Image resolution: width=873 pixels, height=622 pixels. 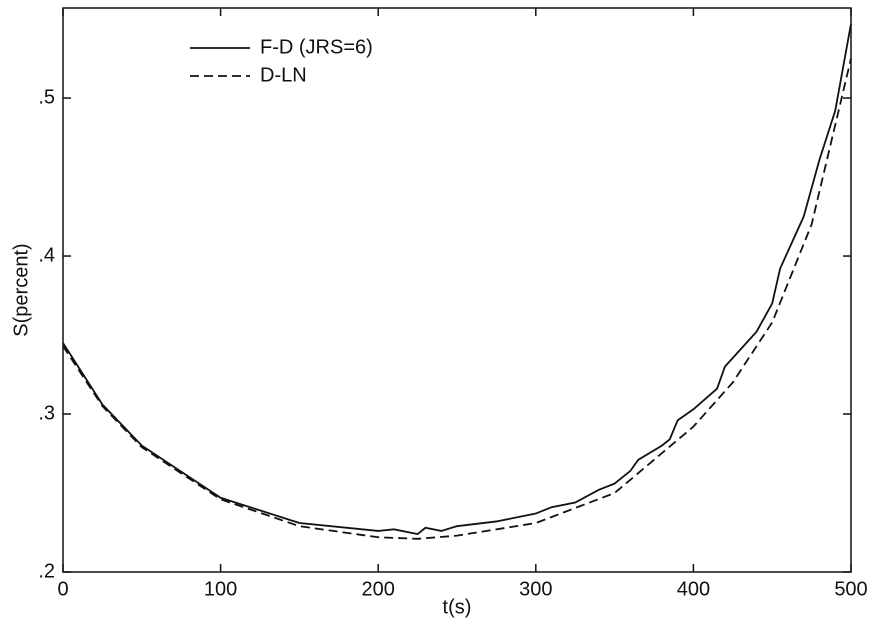 I want to click on y-axis-label: S(percent), so click(x=21, y=289).